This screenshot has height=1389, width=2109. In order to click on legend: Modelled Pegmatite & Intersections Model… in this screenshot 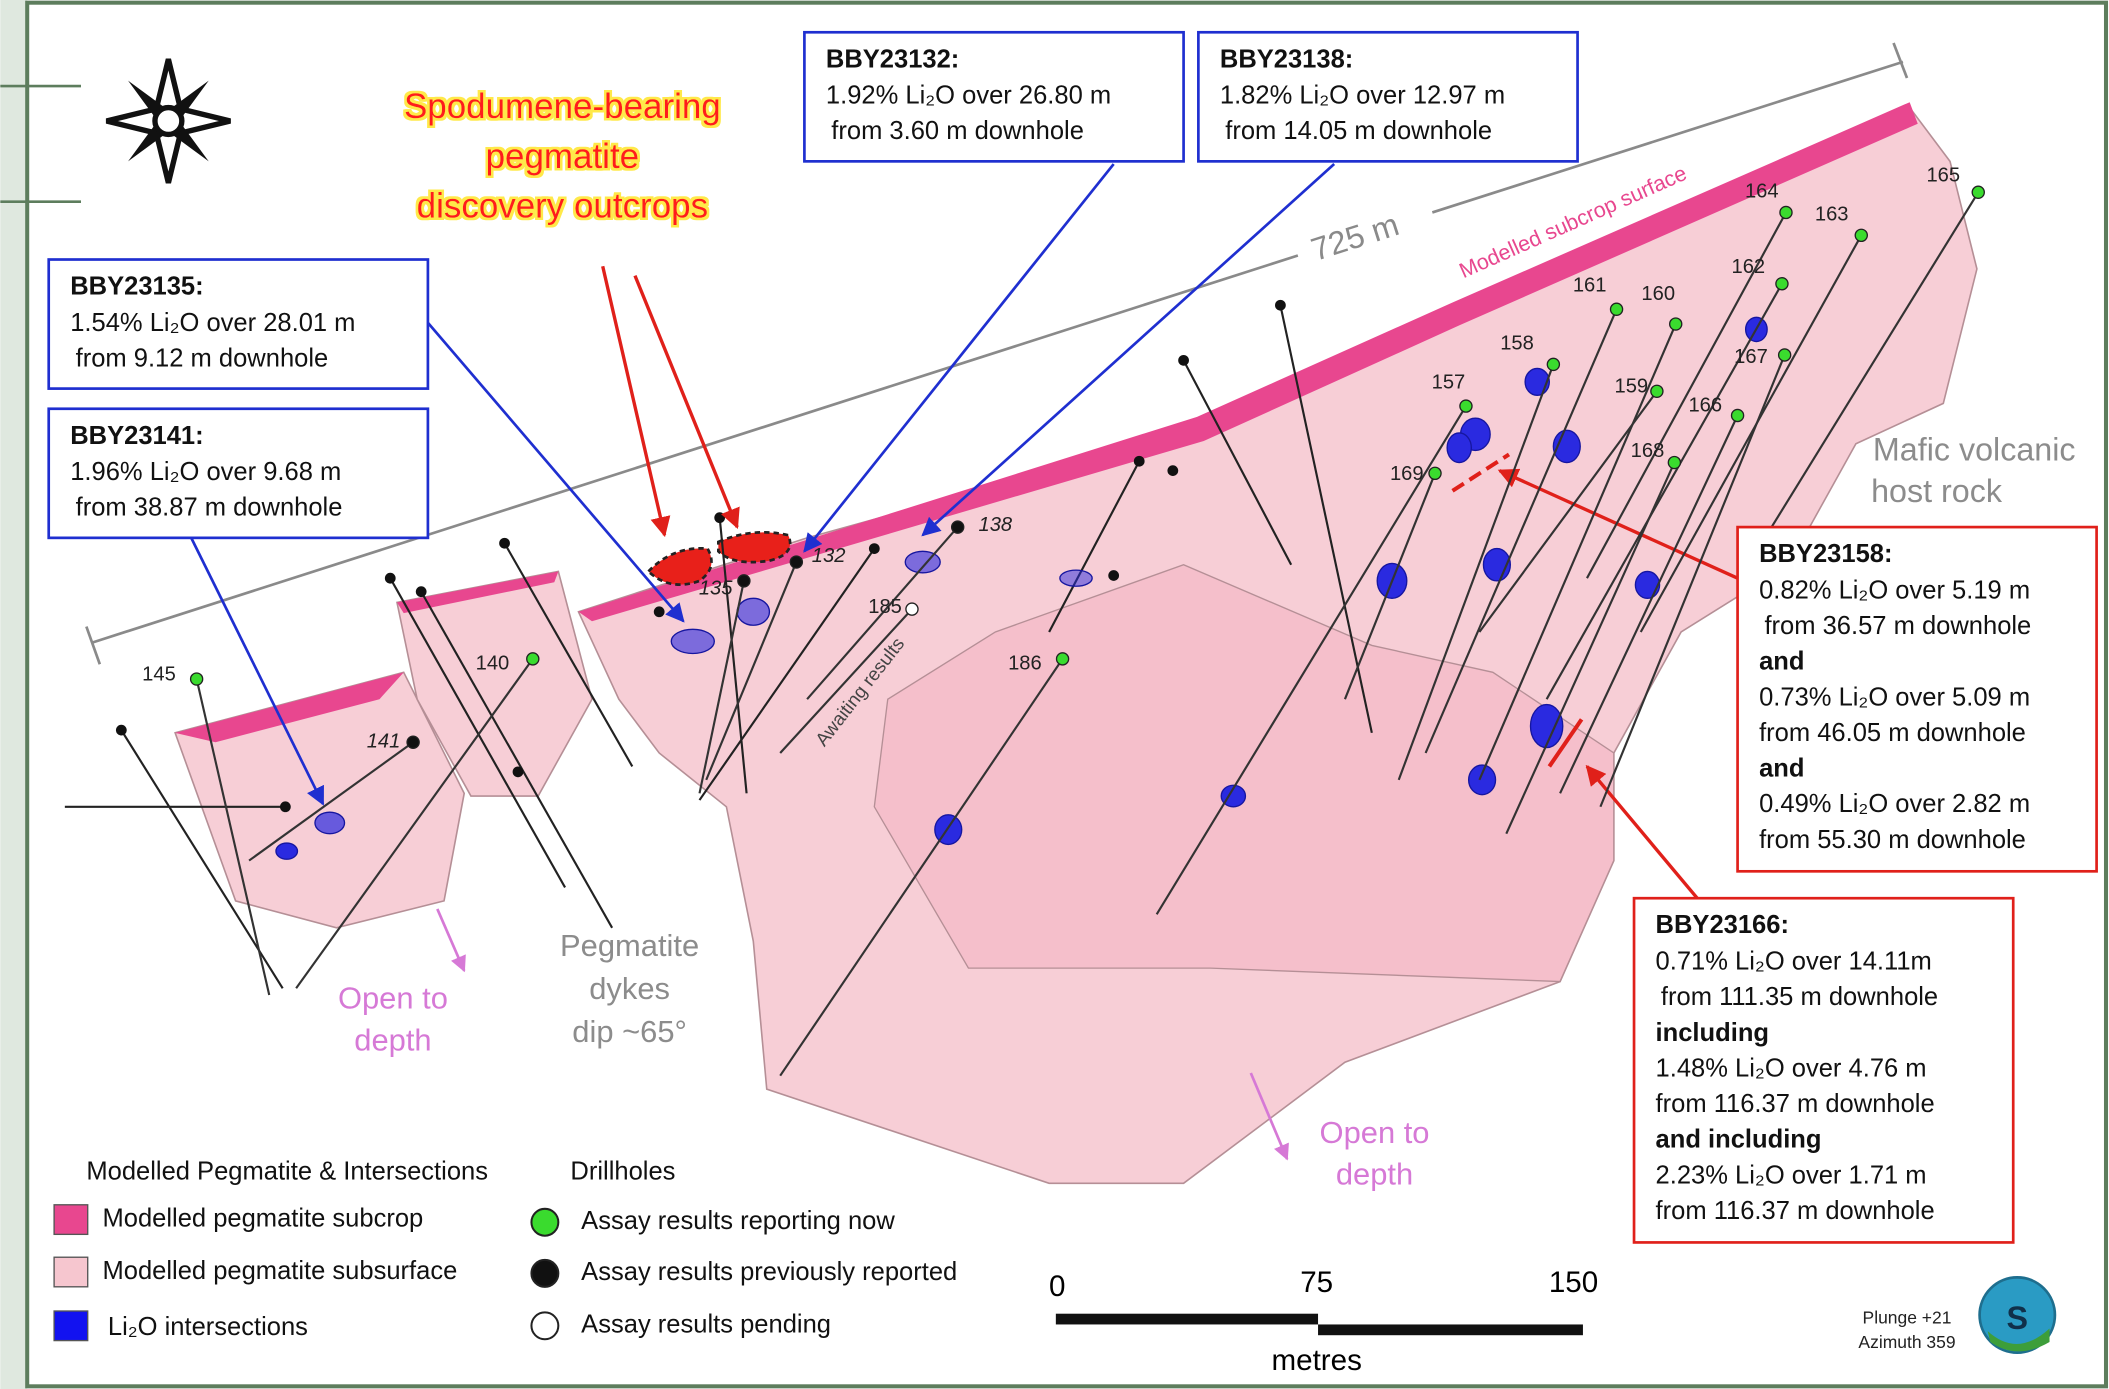, I will do `click(505, 1249)`.